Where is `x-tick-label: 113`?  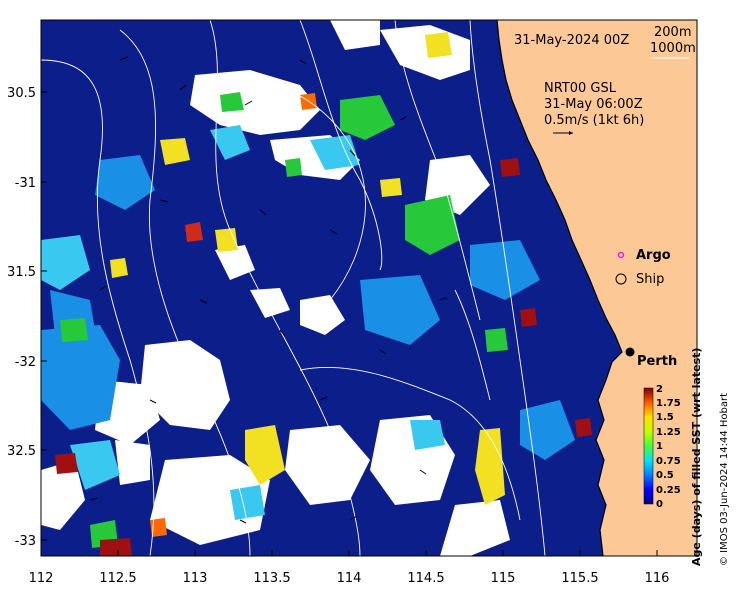 x-tick-label: 113 is located at coordinates (195, 578).